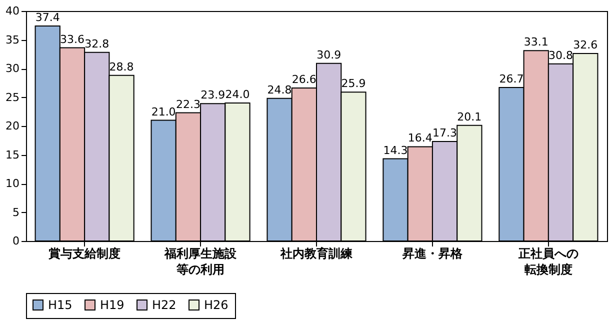 The width and height of the screenshot is (612, 324). Describe the element at coordinates (60, 305) in the screenshot. I see `legend-label: H15` at that location.